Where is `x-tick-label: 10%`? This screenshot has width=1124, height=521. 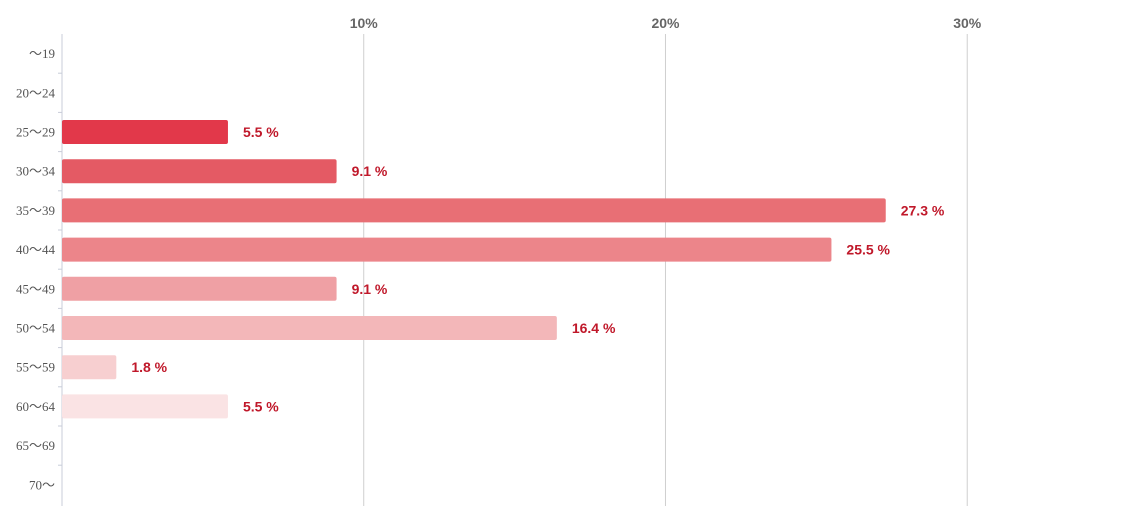 x-tick-label: 10% is located at coordinates (364, 23).